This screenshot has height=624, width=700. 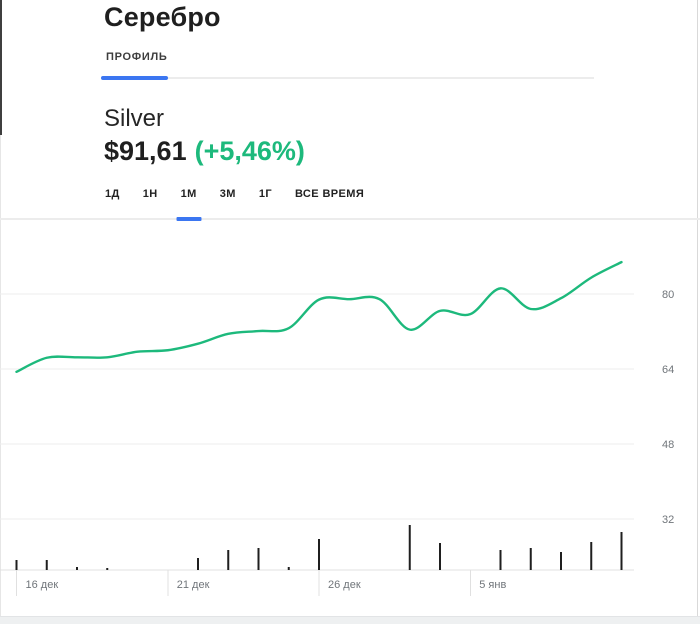 I want to click on svg-text: 64, so click(x=668, y=370).